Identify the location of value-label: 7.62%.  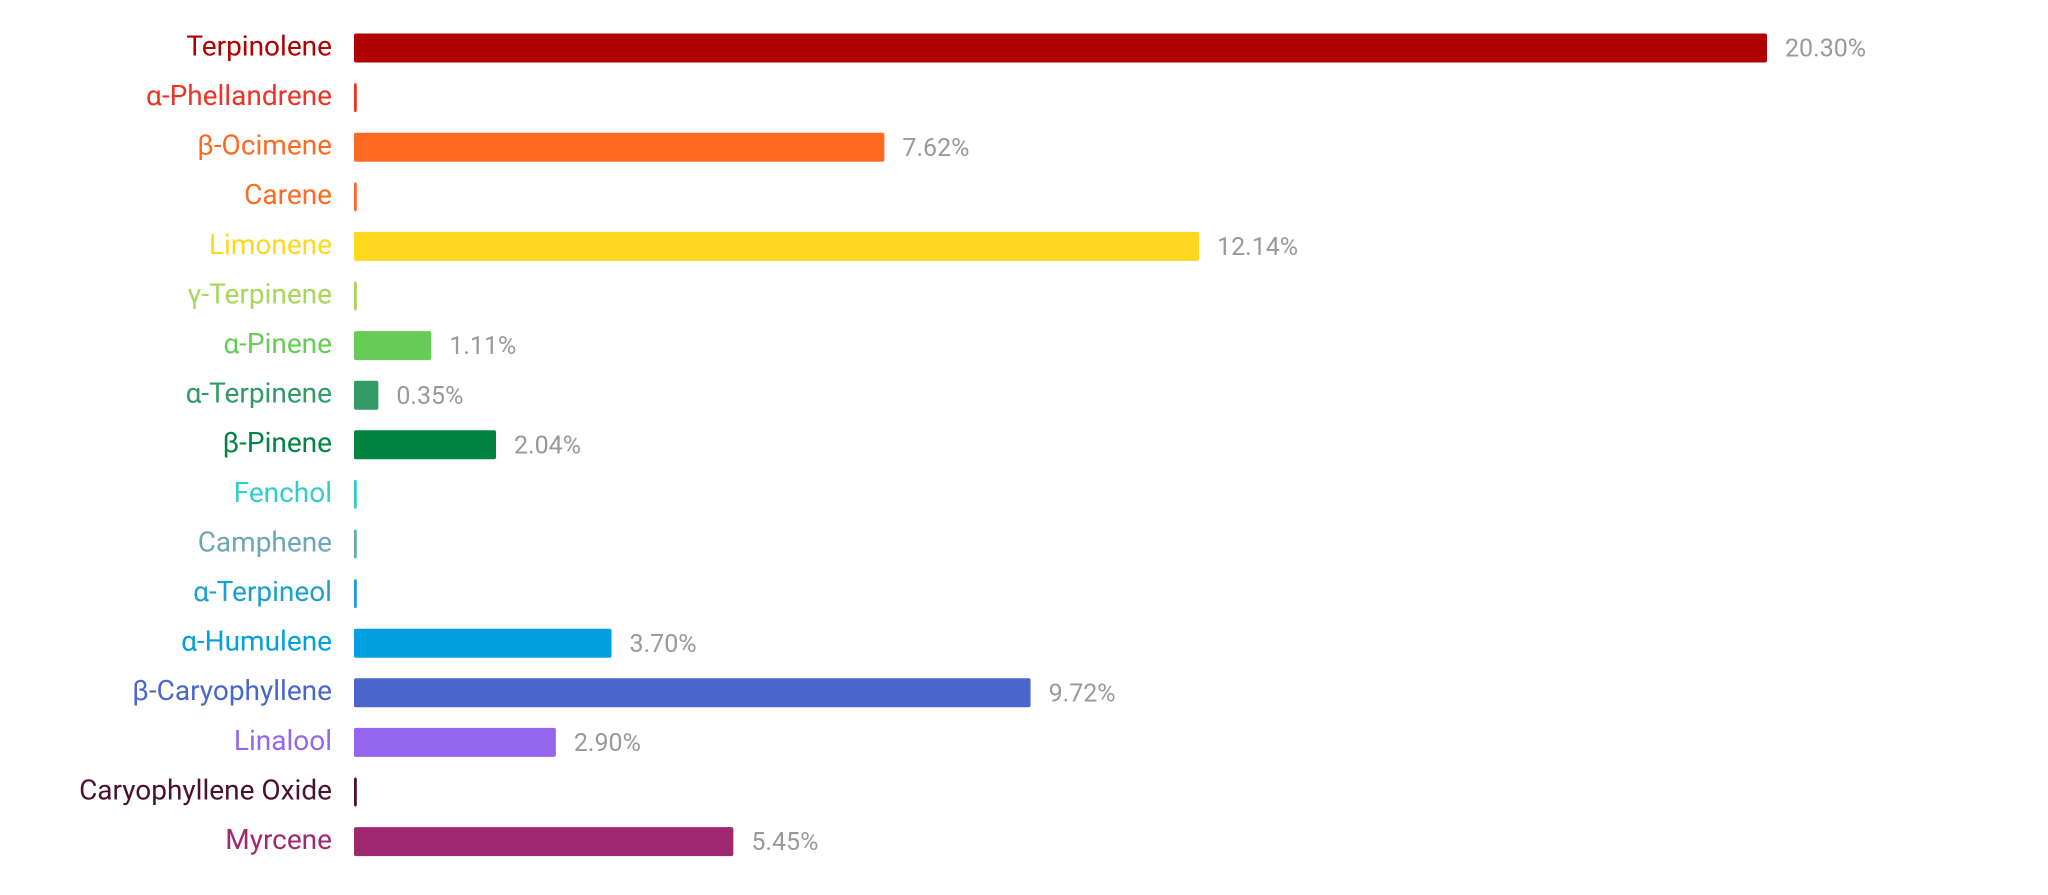
(935, 148).